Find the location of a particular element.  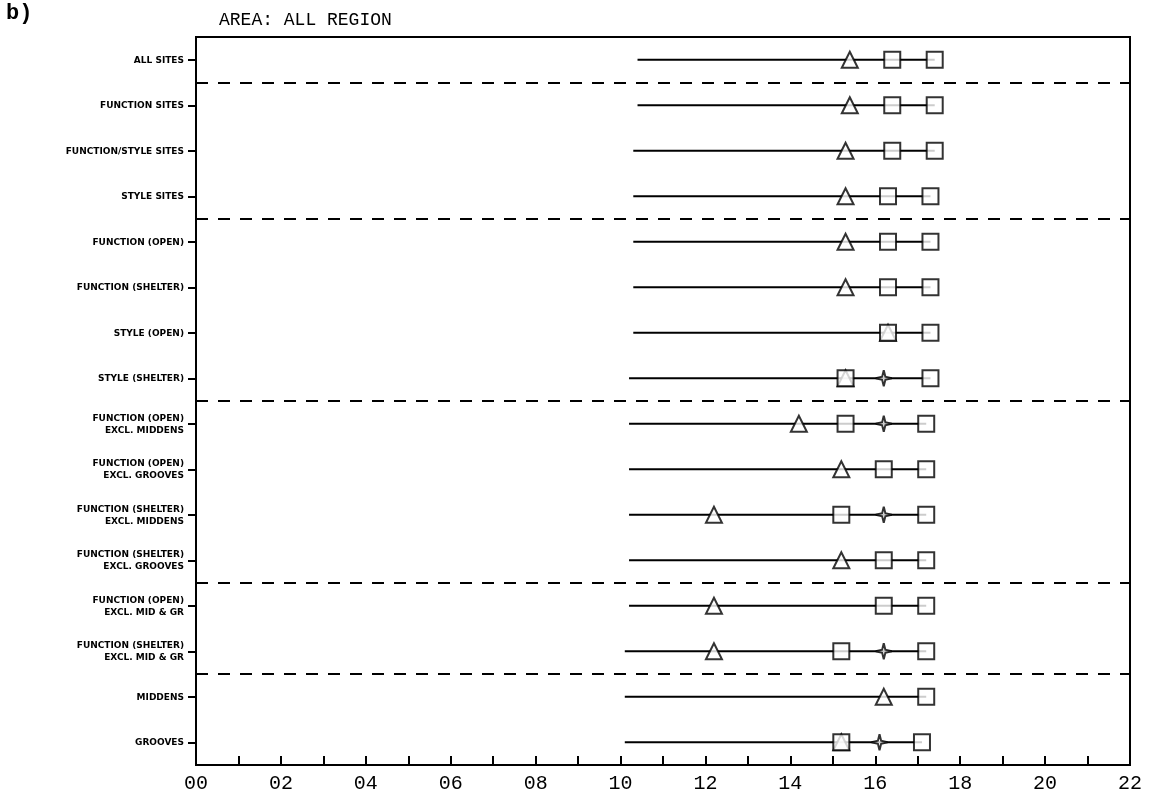

x-tick-label: 12 is located at coordinates (705, 783).